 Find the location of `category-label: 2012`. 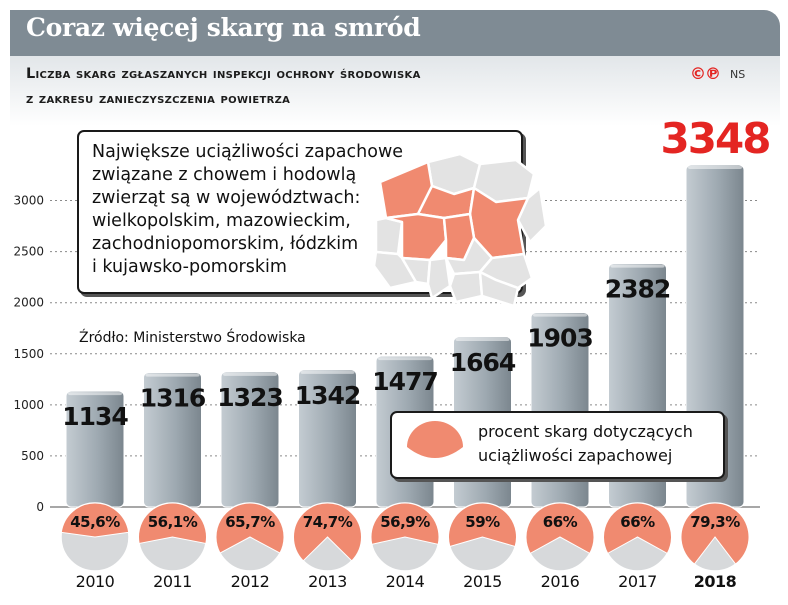

category-label: 2012 is located at coordinates (250, 581).